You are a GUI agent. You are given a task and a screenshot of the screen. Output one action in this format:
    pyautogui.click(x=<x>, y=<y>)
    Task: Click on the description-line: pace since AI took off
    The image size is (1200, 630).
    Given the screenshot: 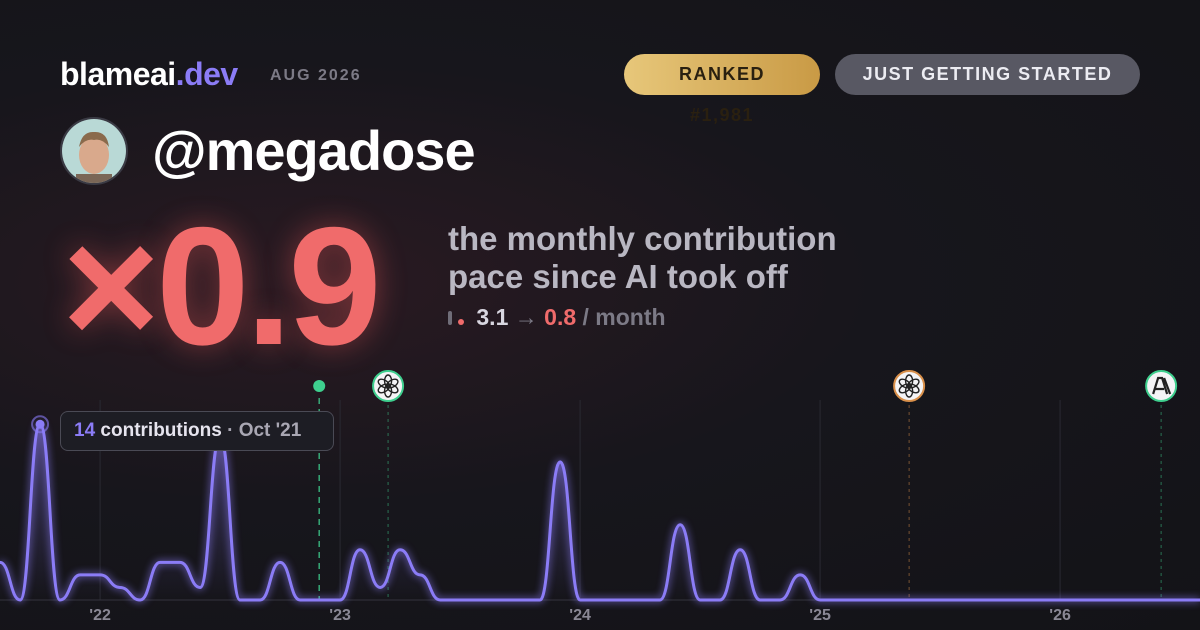 What is the action you would take?
    pyautogui.click(x=618, y=276)
    